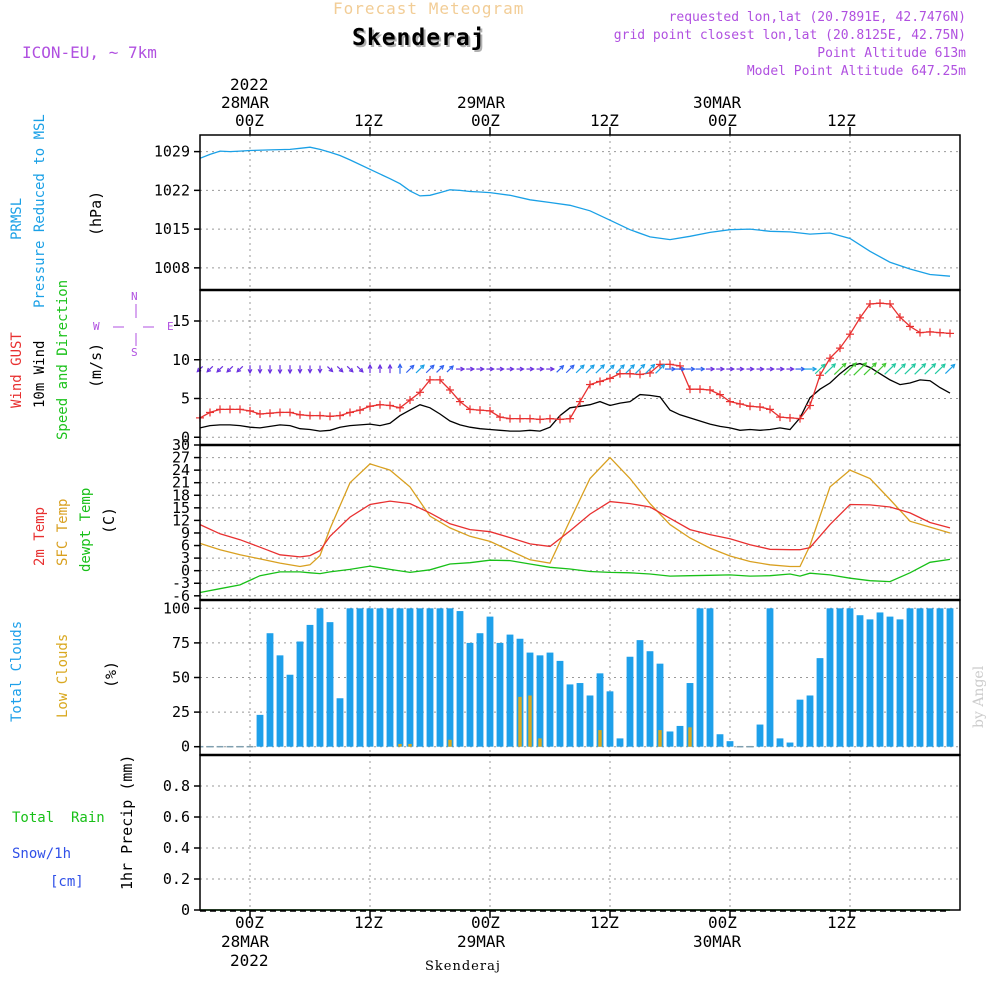 Image resolution: width=1000 pixels, height=1000 pixels. What do you see at coordinates (181, 495) in the screenshot?
I see `y-tick-label: 18` at bounding box center [181, 495].